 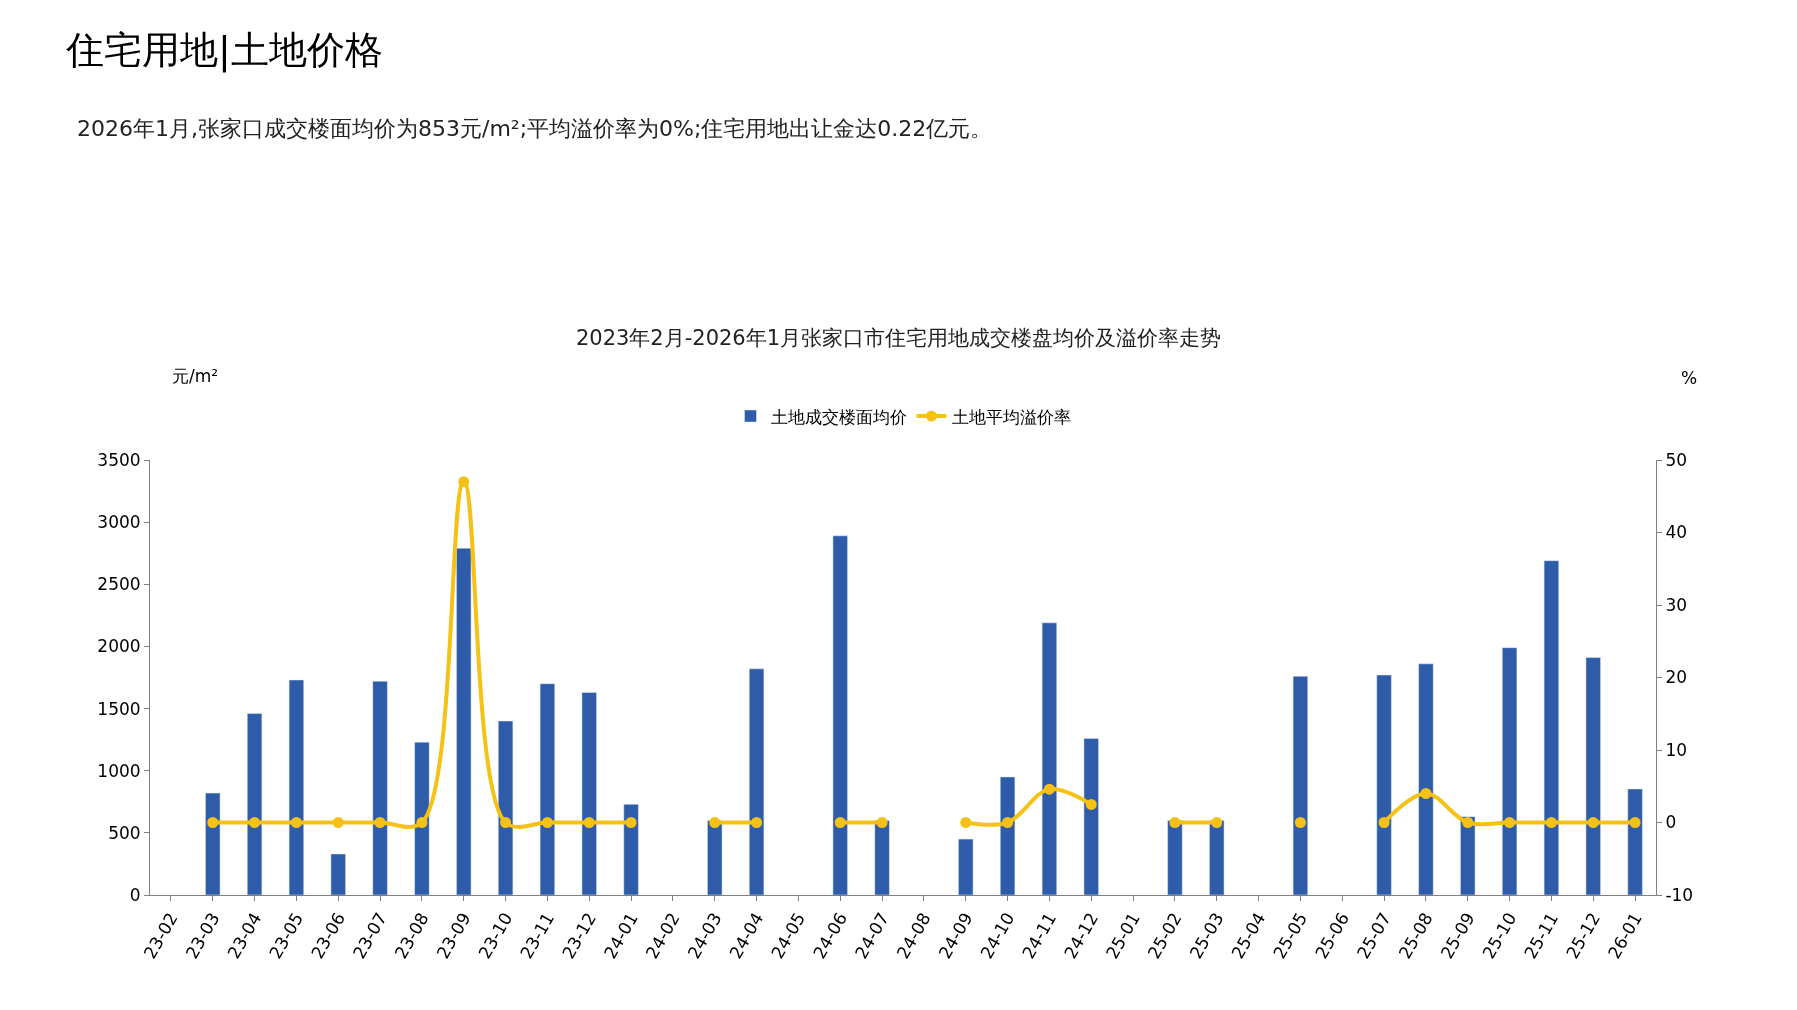 What do you see at coordinates (1676, 604) in the screenshot?
I see `y2-tick-label: 30` at bounding box center [1676, 604].